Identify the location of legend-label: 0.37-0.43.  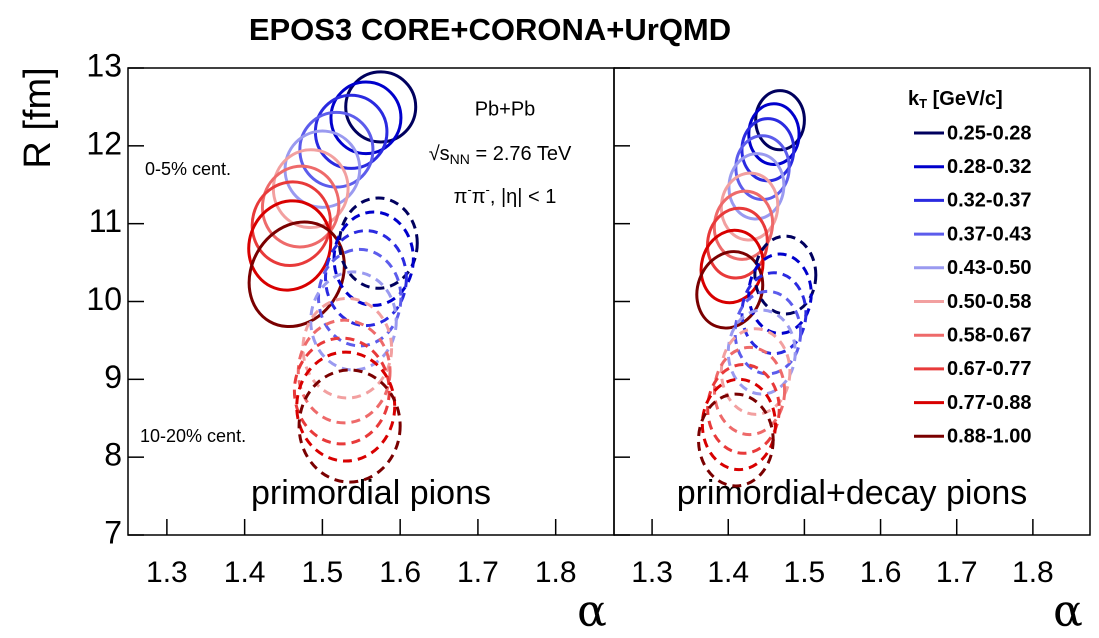
(989, 234).